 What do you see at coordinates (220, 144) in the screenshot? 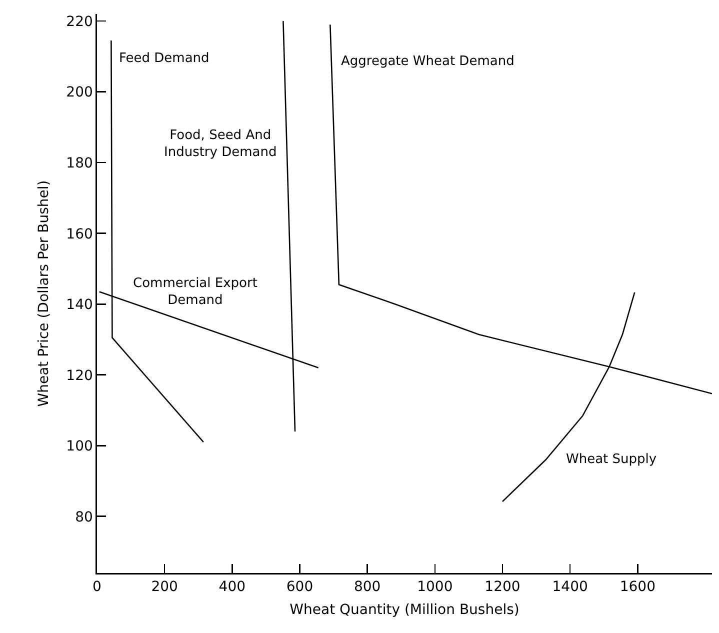
I see `series-label: Food, Seed And Industry Demand` at bounding box center [220, 144].